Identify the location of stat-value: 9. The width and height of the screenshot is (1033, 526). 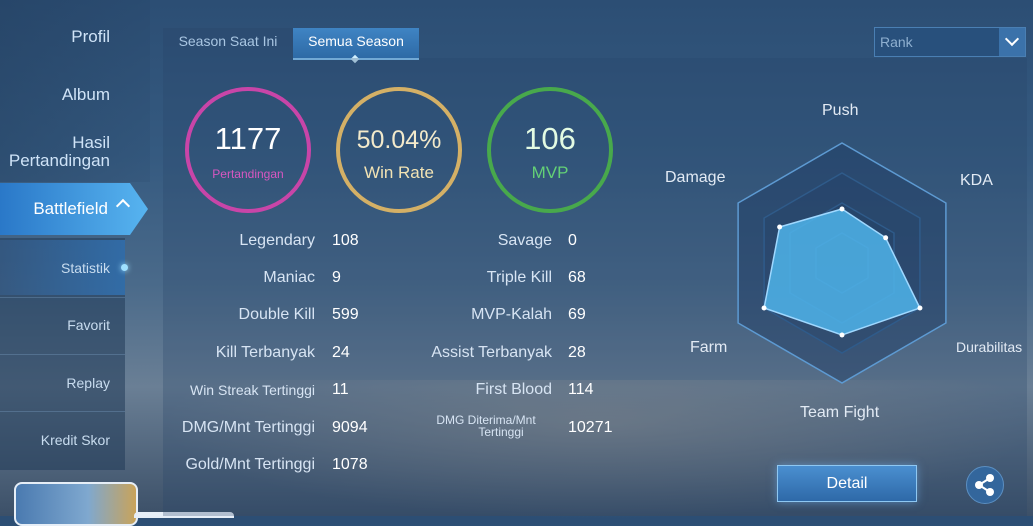
(336, 277).